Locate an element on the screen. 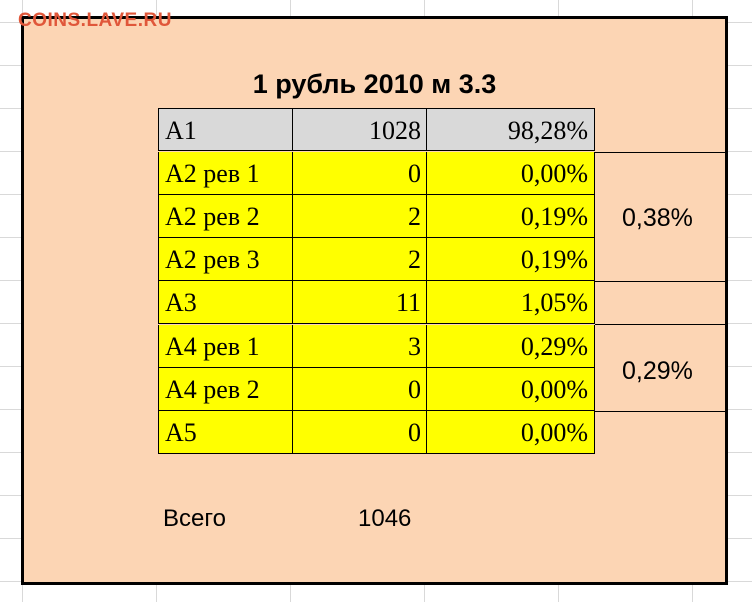 The image size is (752, 602). row-percent: 0,29% is located at coordinates (511, 346).